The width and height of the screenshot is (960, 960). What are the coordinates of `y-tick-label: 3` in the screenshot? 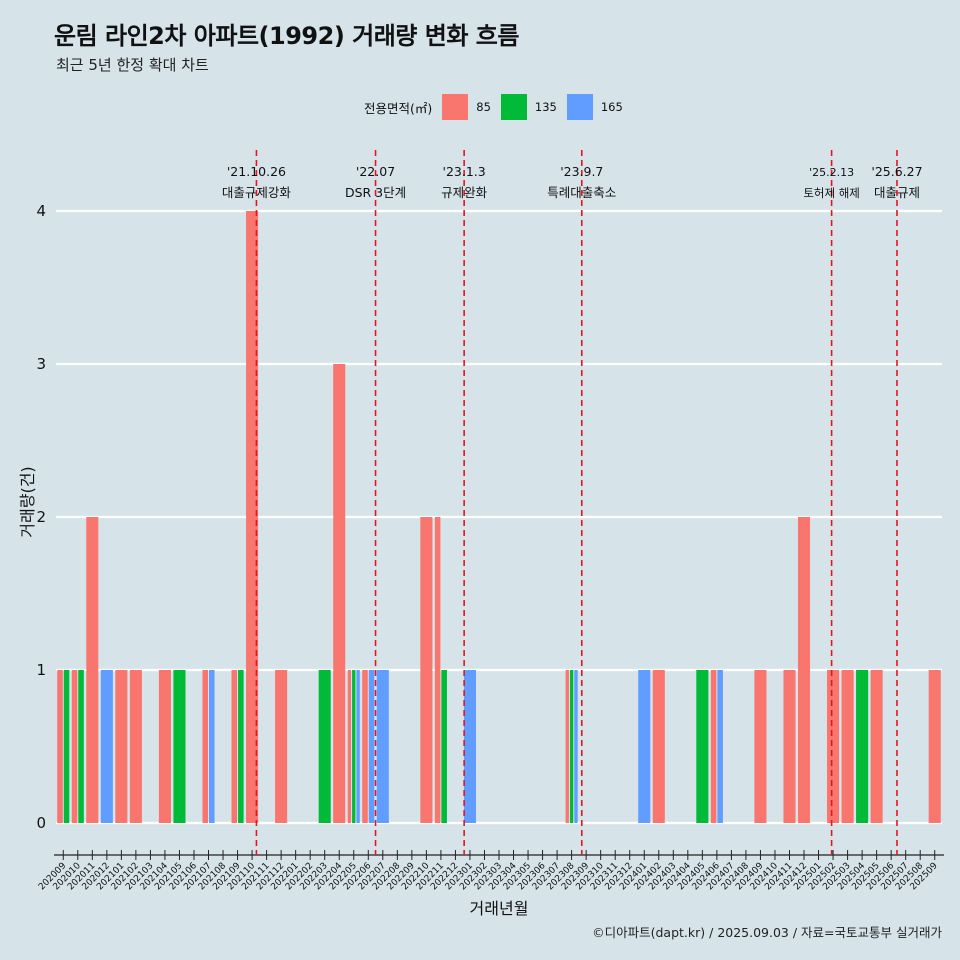 It's located at (41, 364).